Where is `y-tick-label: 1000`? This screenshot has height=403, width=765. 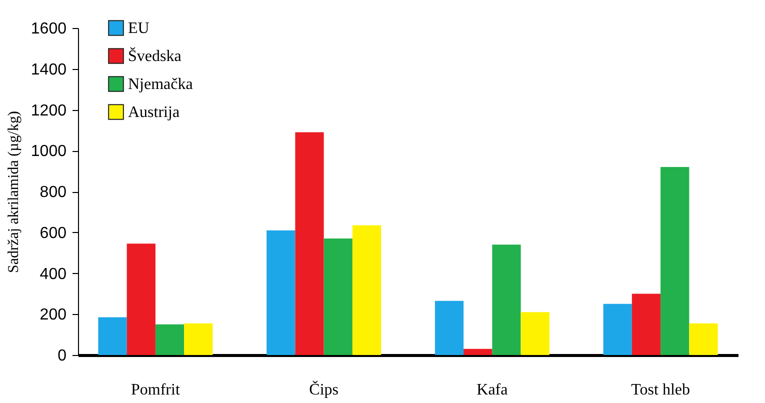
y-tick-label: 1000 is located at coordinates (48, 151).